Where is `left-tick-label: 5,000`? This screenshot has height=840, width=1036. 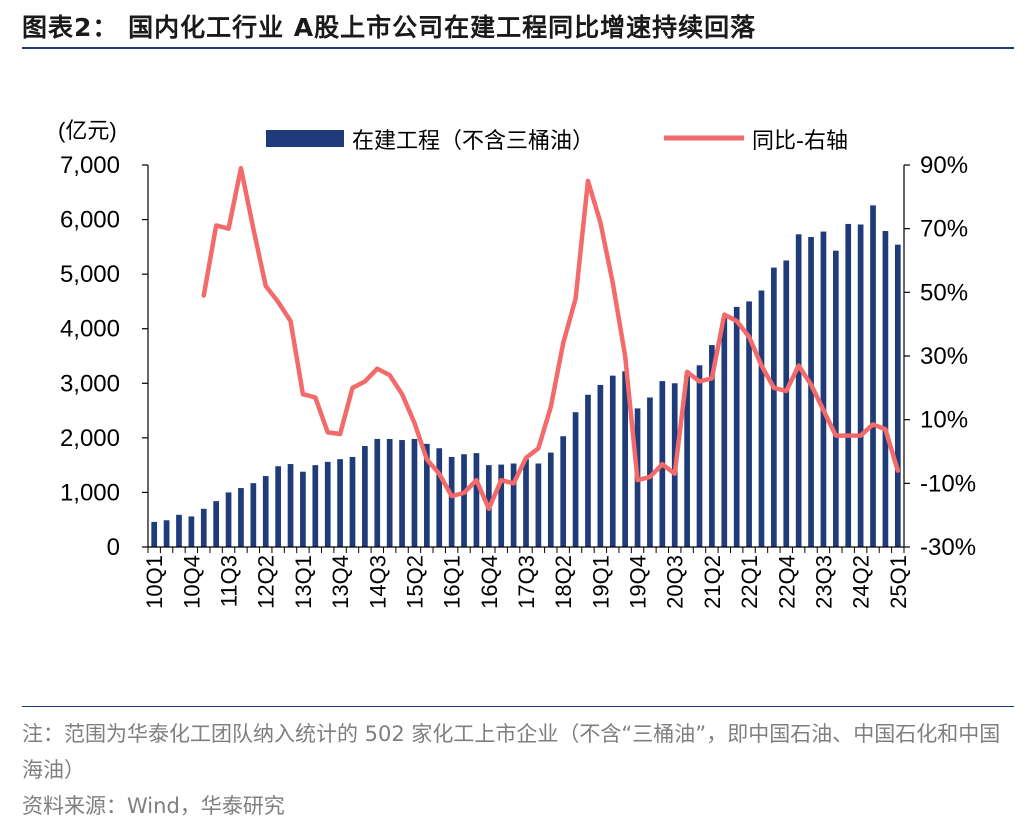 left-tick-label: 5,000 is located at coordinates (90, 274).